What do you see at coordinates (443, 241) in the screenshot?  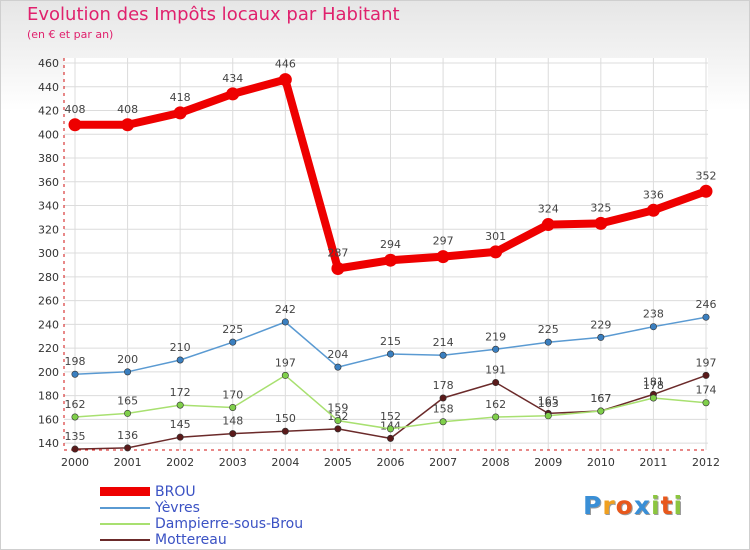 I see `data-label-0: 297` at bounding box center [443, 241].